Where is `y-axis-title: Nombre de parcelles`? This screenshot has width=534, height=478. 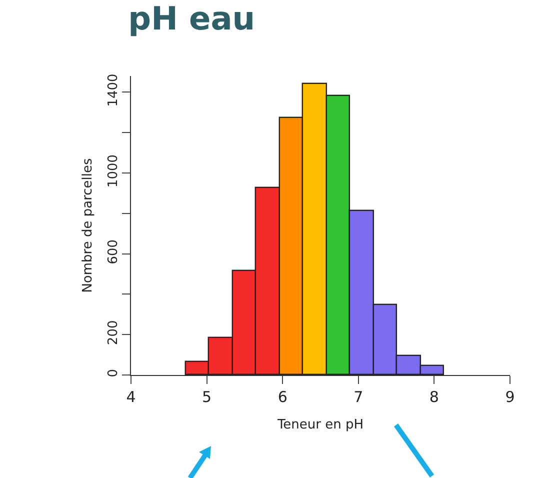
y-axis-title: Nombre de parcelles is located at coordinates (88, 225).